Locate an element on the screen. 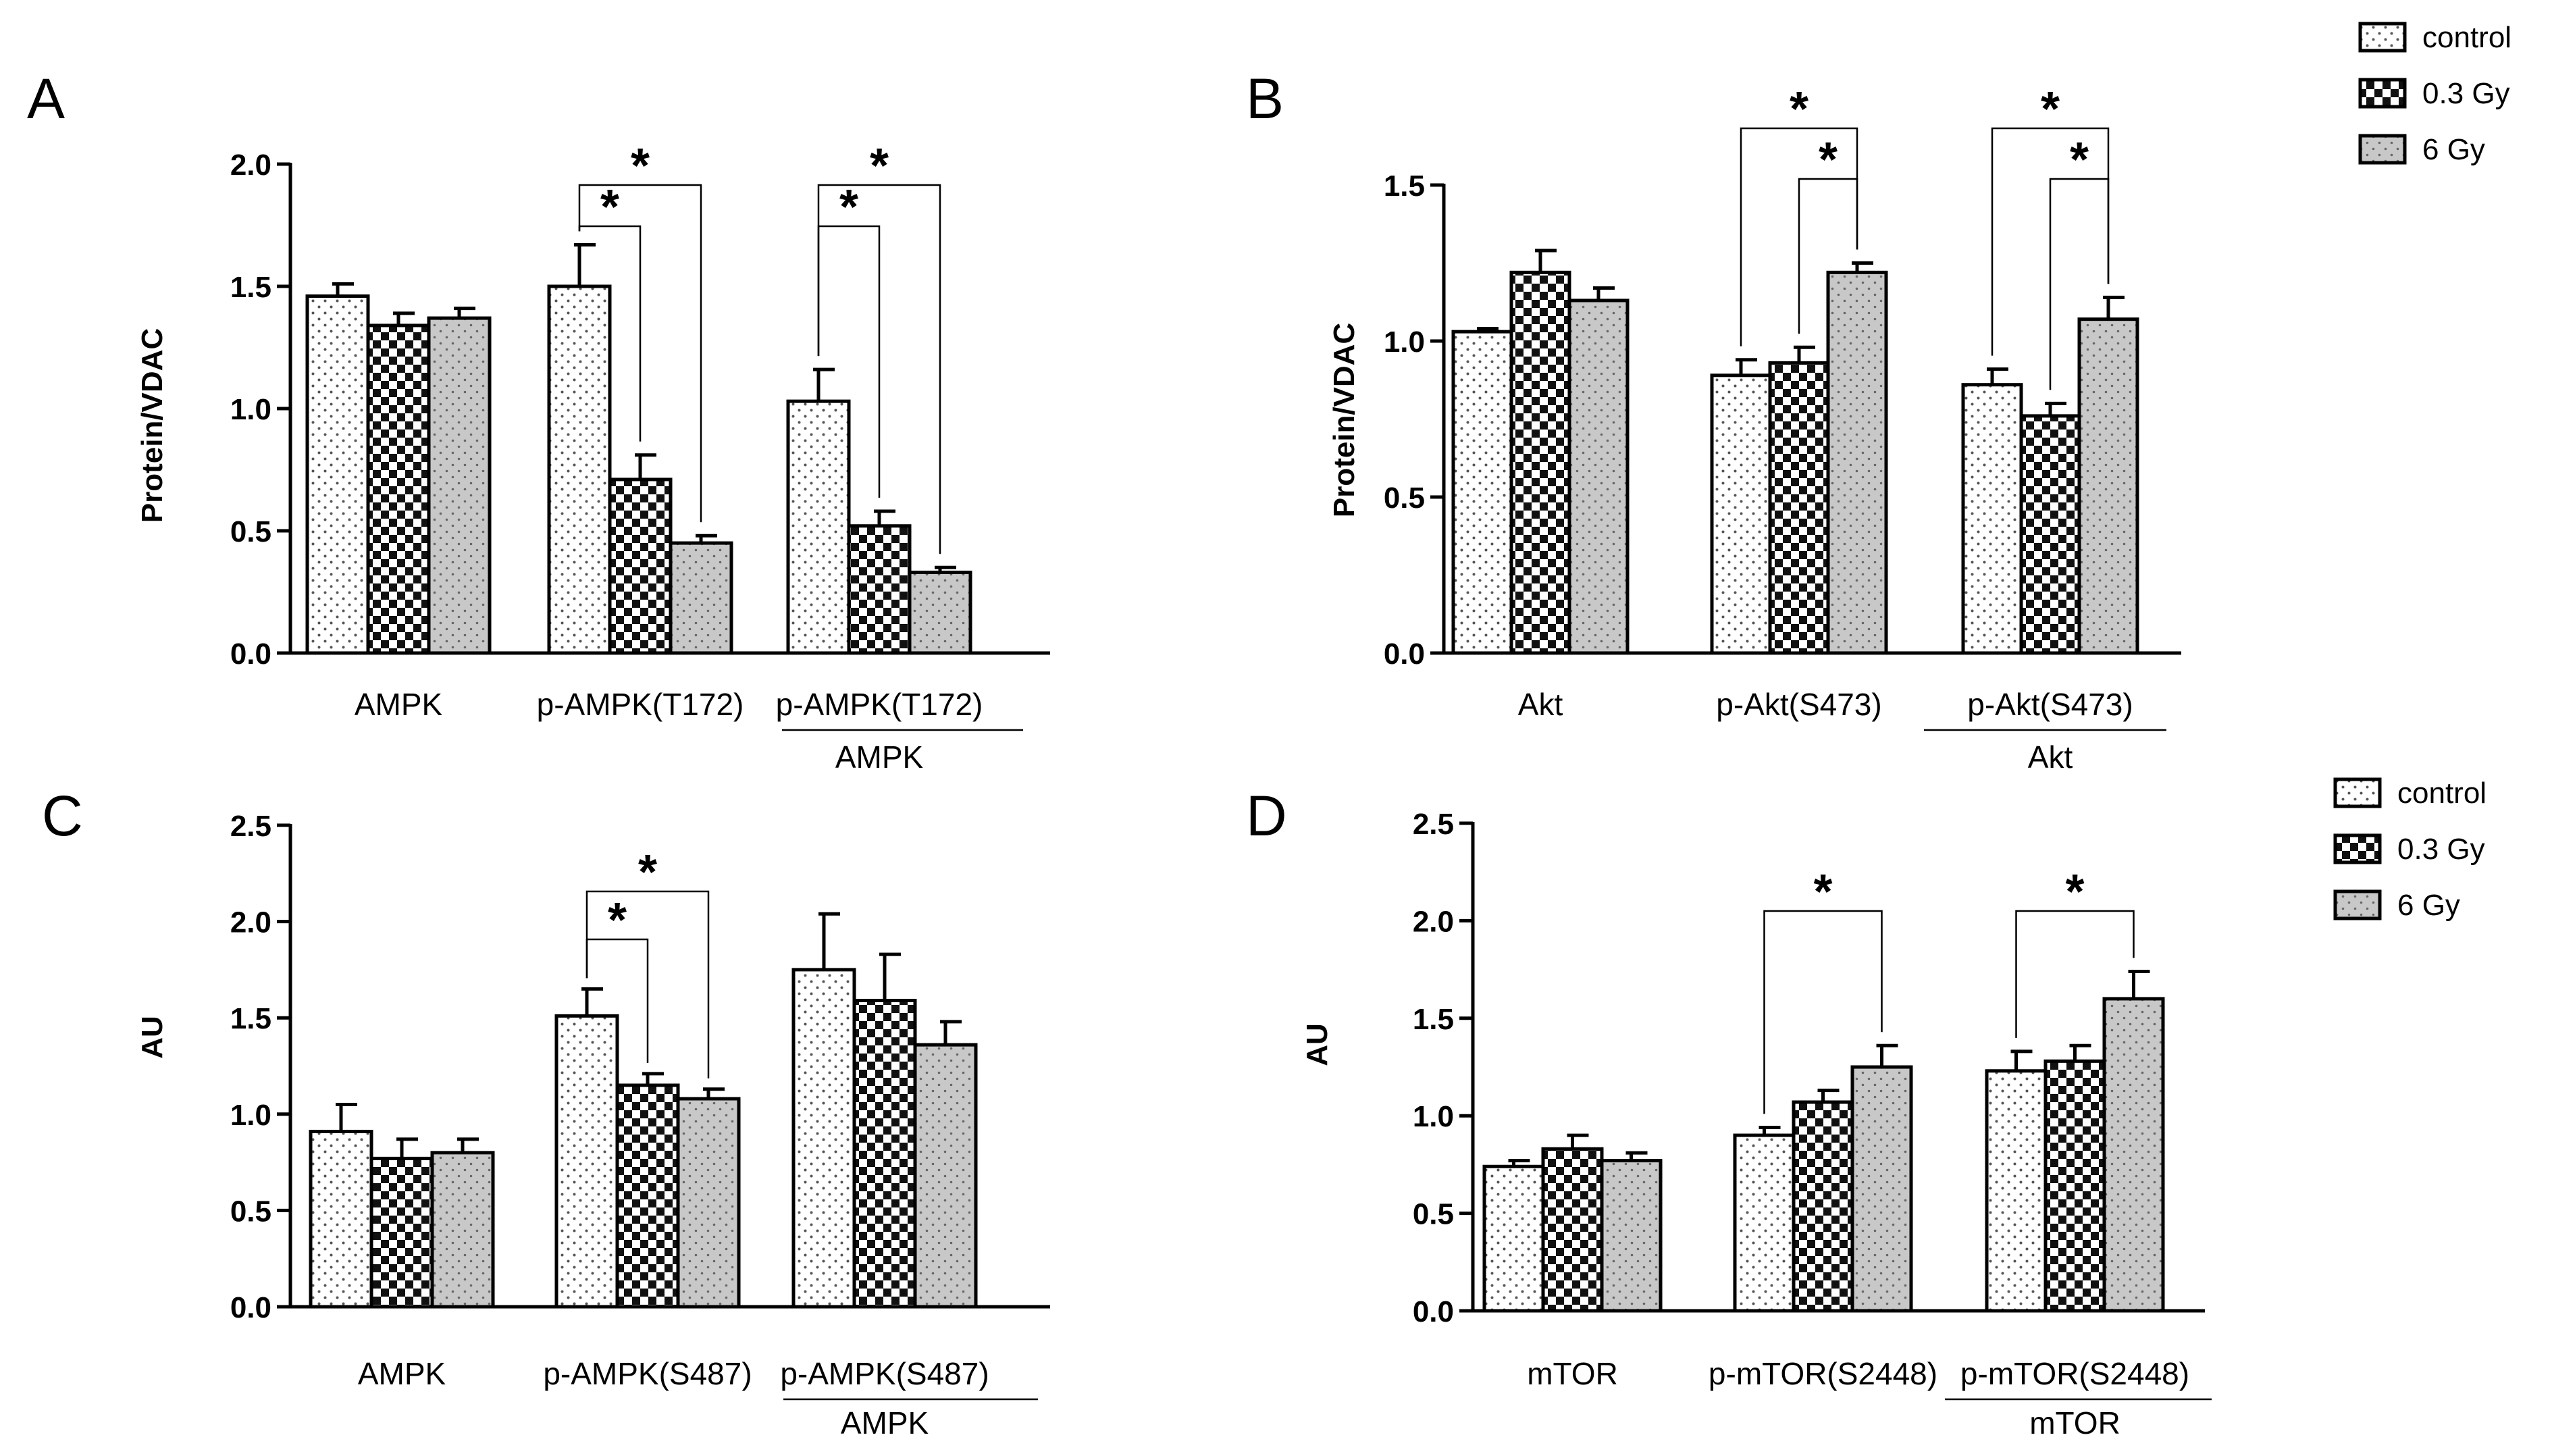 This screenshot has width=2552, height=1456. category-denominator: Akt is located at coordinates (2050, 757).